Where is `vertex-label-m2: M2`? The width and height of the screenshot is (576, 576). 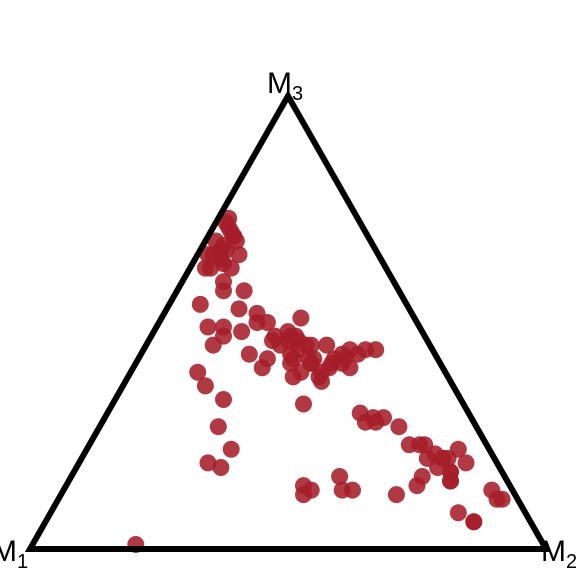 vertex-label-m2: M2 is located at coordinates (558, 554).